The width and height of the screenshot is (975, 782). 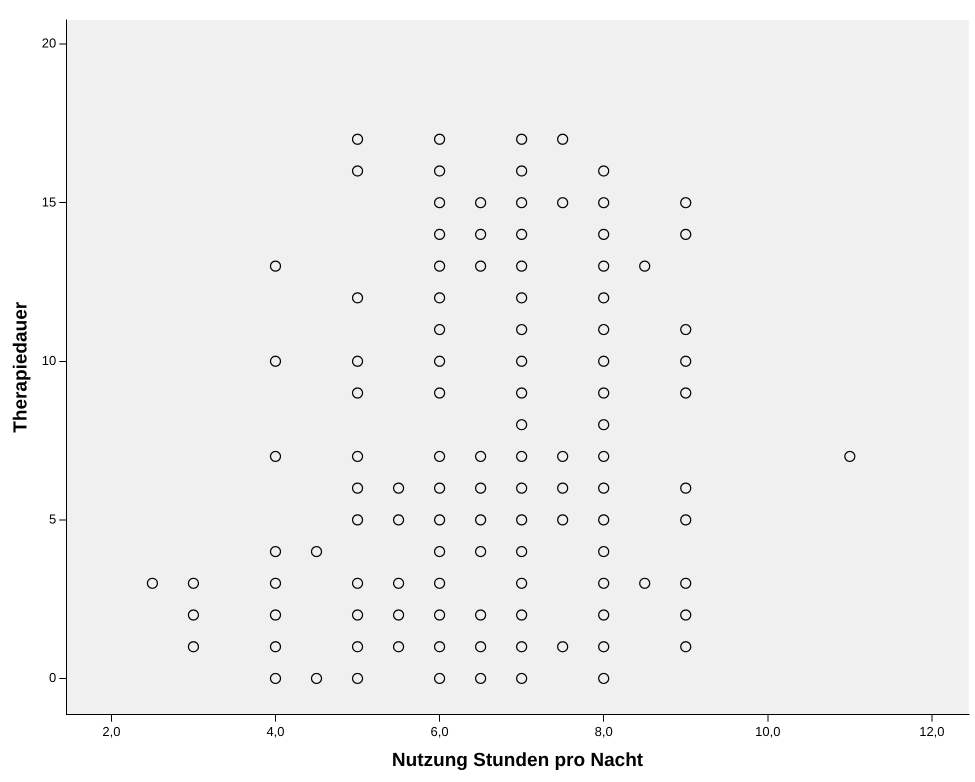 I want to click on x-tick-label: 10,0, so click(x=767, y=731).